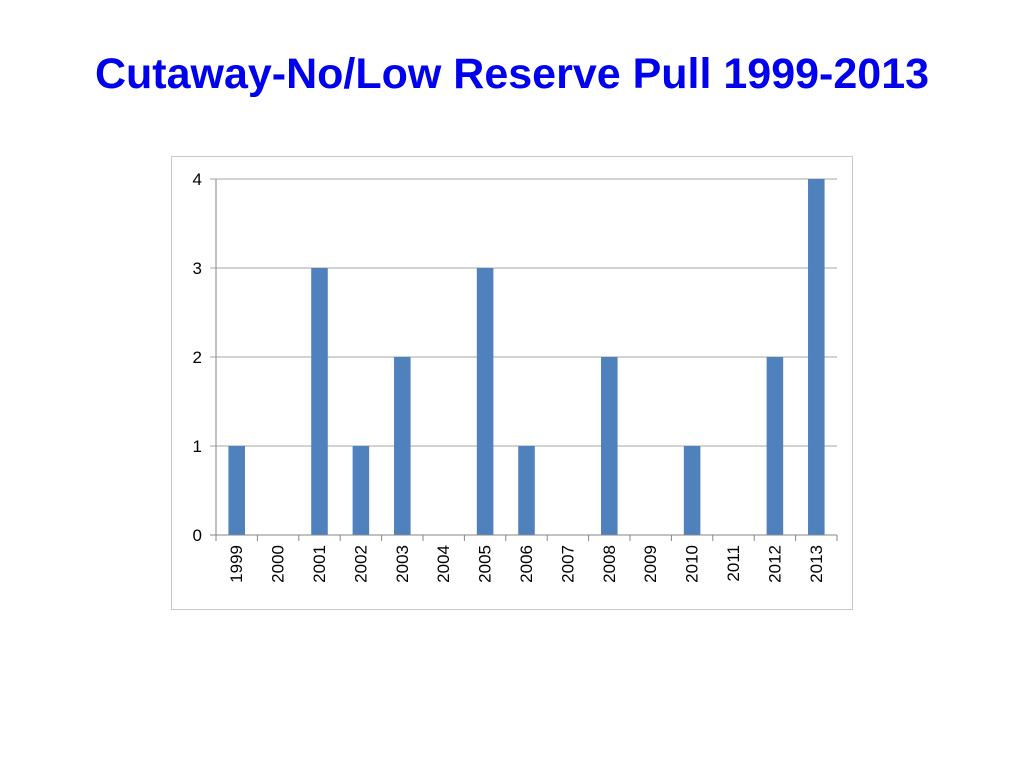 The height and width of the screenshot is (768, 1024). Describe the element at coordinates (402, 564) in the screenshot. I see `x-tick-label: 2003` at that location.